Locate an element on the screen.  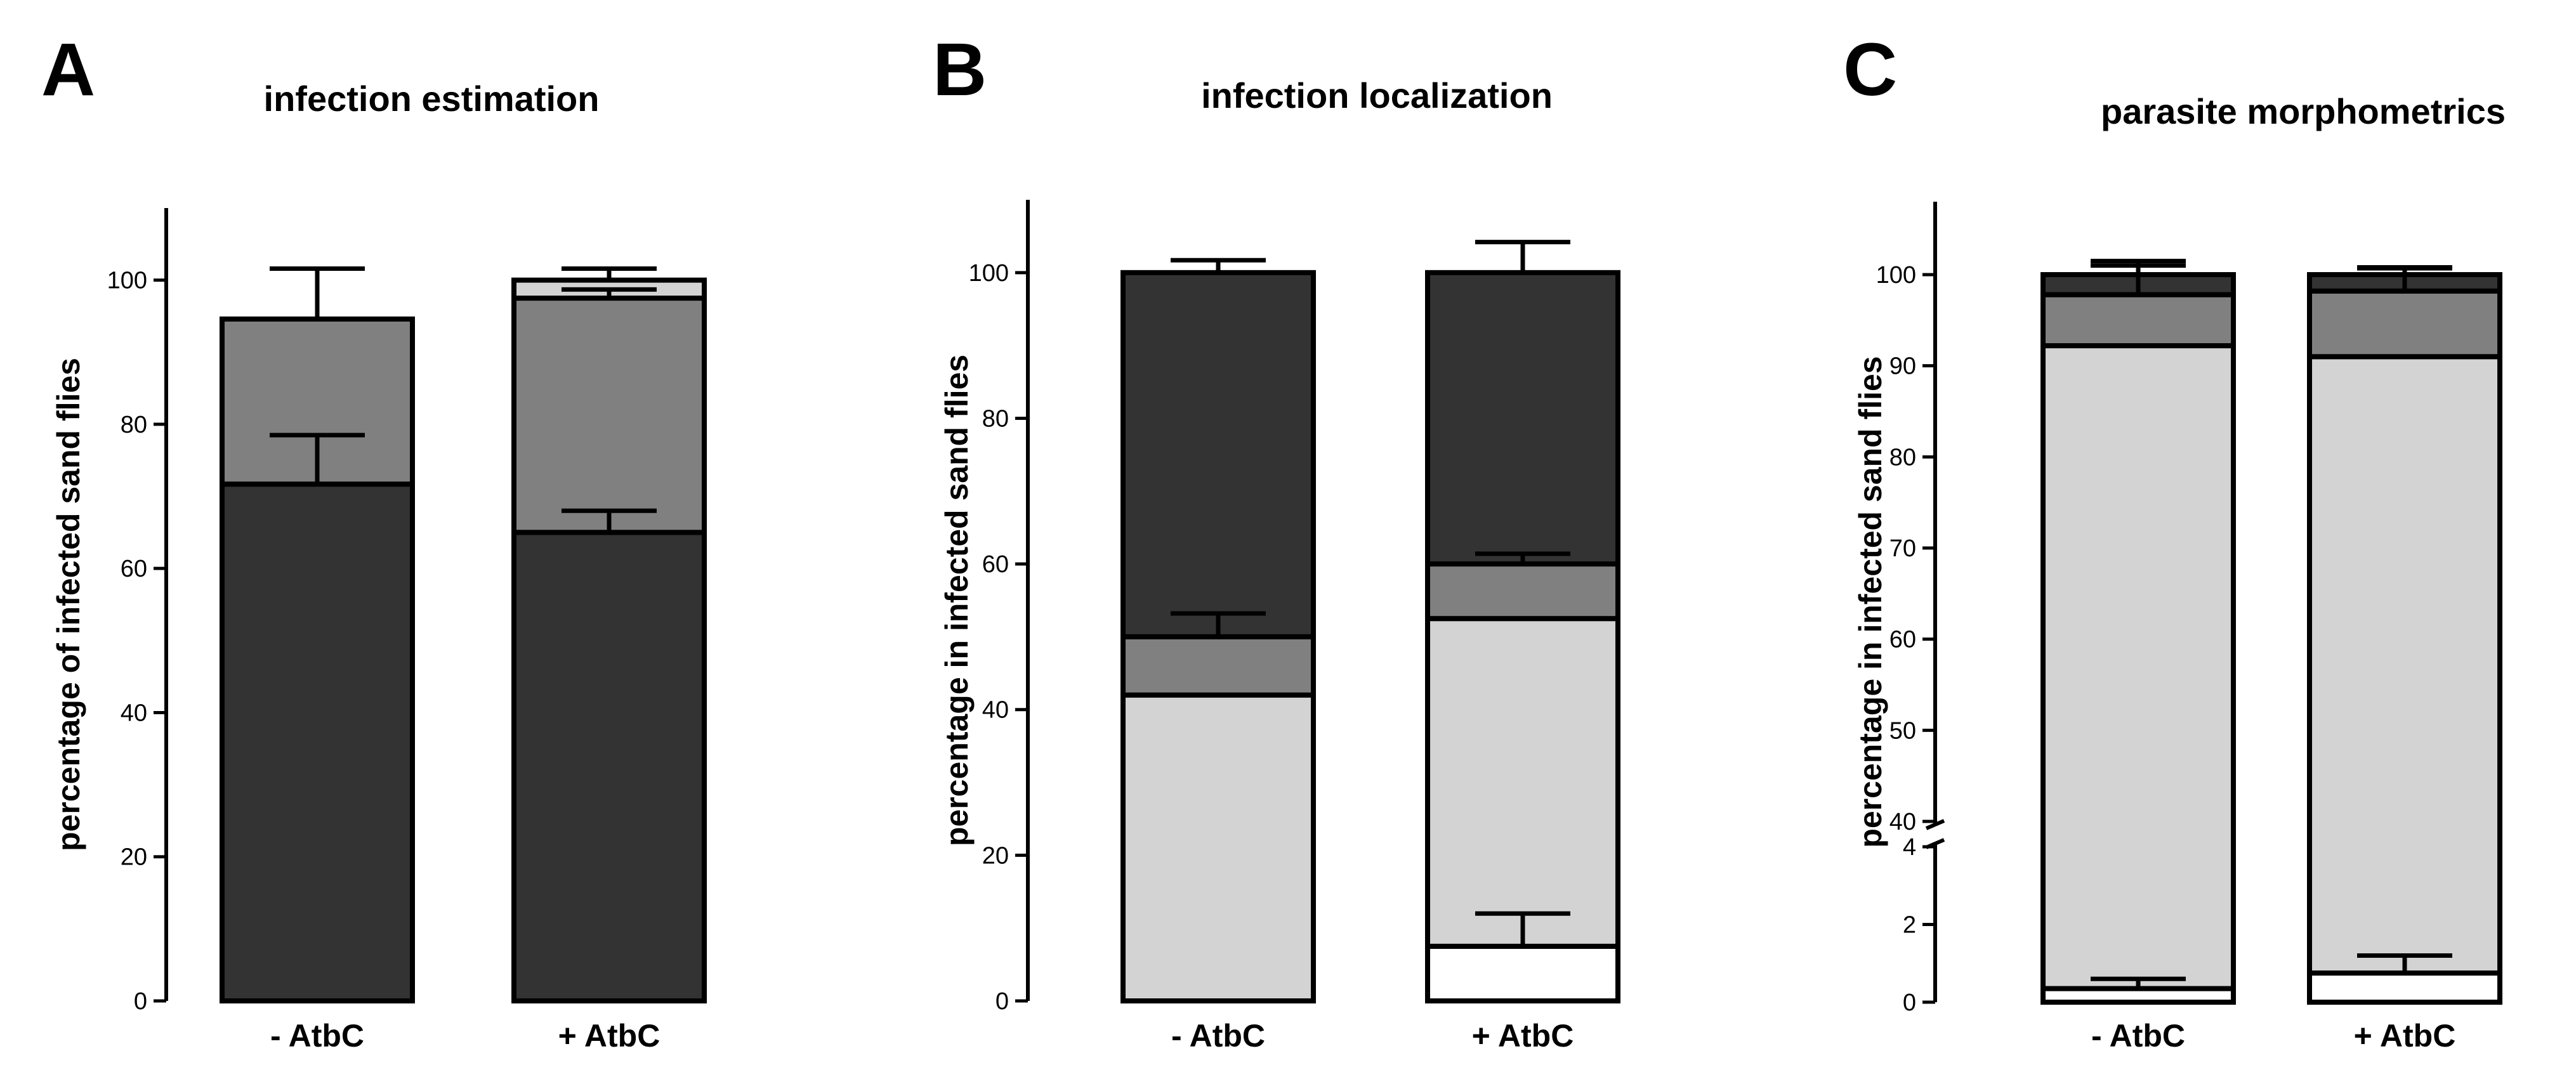
panel-letter: C is located at coordinates (1870, 70).